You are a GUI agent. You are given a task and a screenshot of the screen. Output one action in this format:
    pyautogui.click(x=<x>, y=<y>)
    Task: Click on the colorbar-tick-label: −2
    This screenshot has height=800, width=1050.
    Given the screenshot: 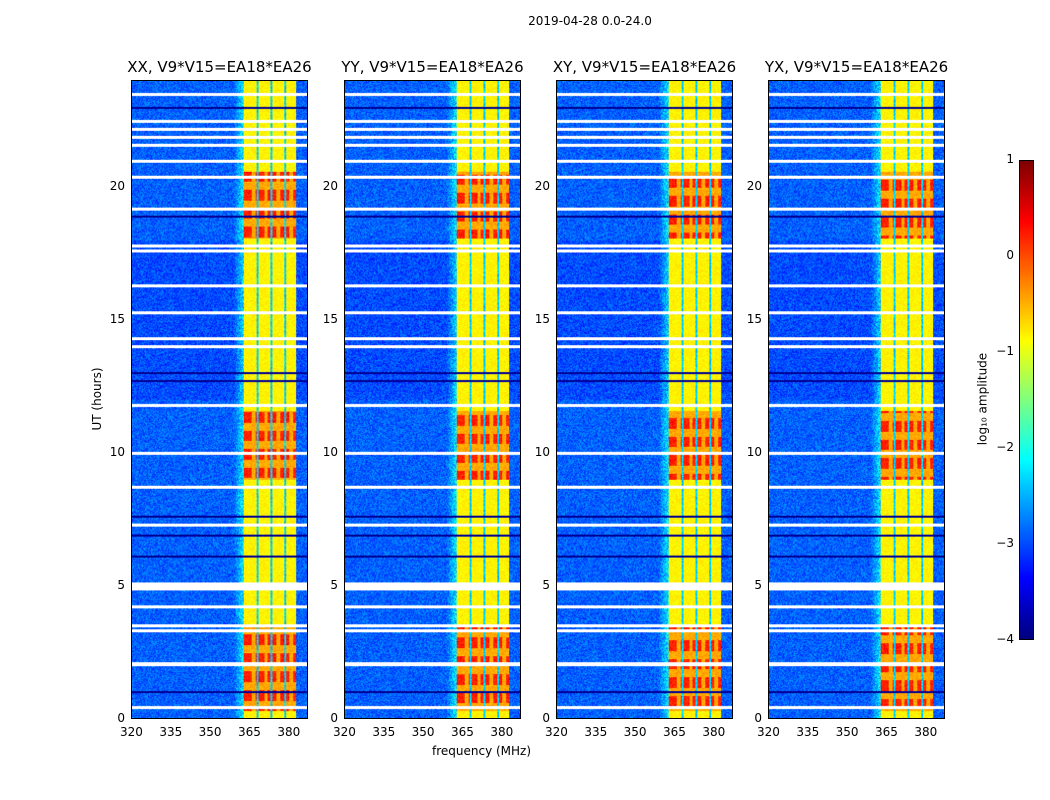 What is the action you would take?
    pyautogui.click(x=1005, y=447)
    